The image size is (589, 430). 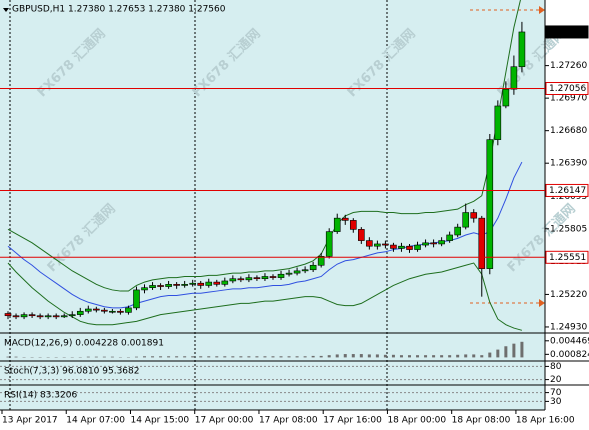 I want to click on level-label: 1.25551, so click(x=567, y=258).